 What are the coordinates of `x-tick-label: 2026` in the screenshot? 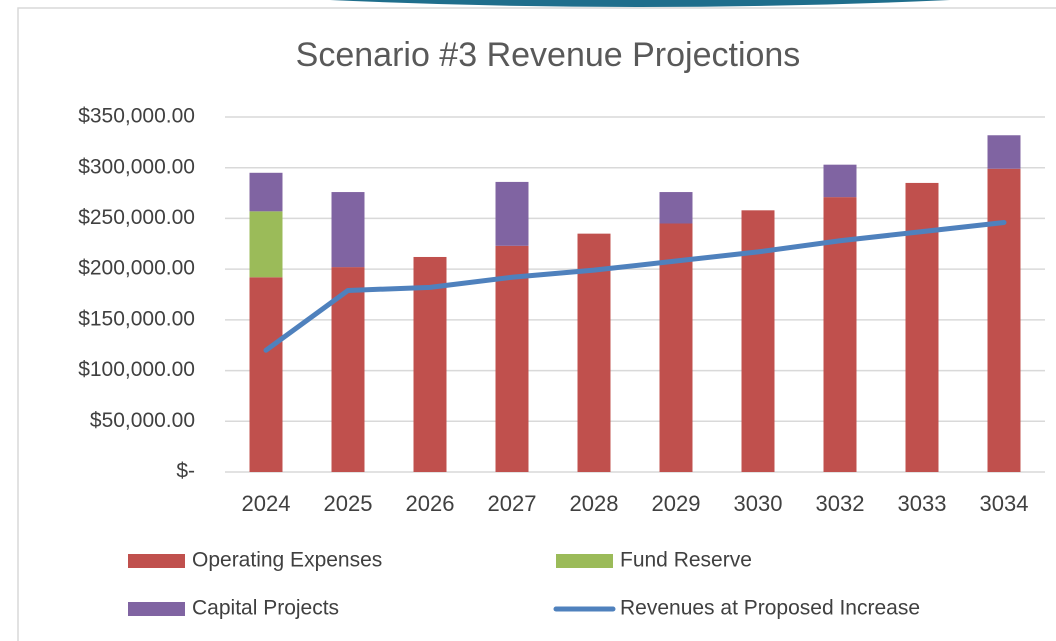 It's located at (430, 503).